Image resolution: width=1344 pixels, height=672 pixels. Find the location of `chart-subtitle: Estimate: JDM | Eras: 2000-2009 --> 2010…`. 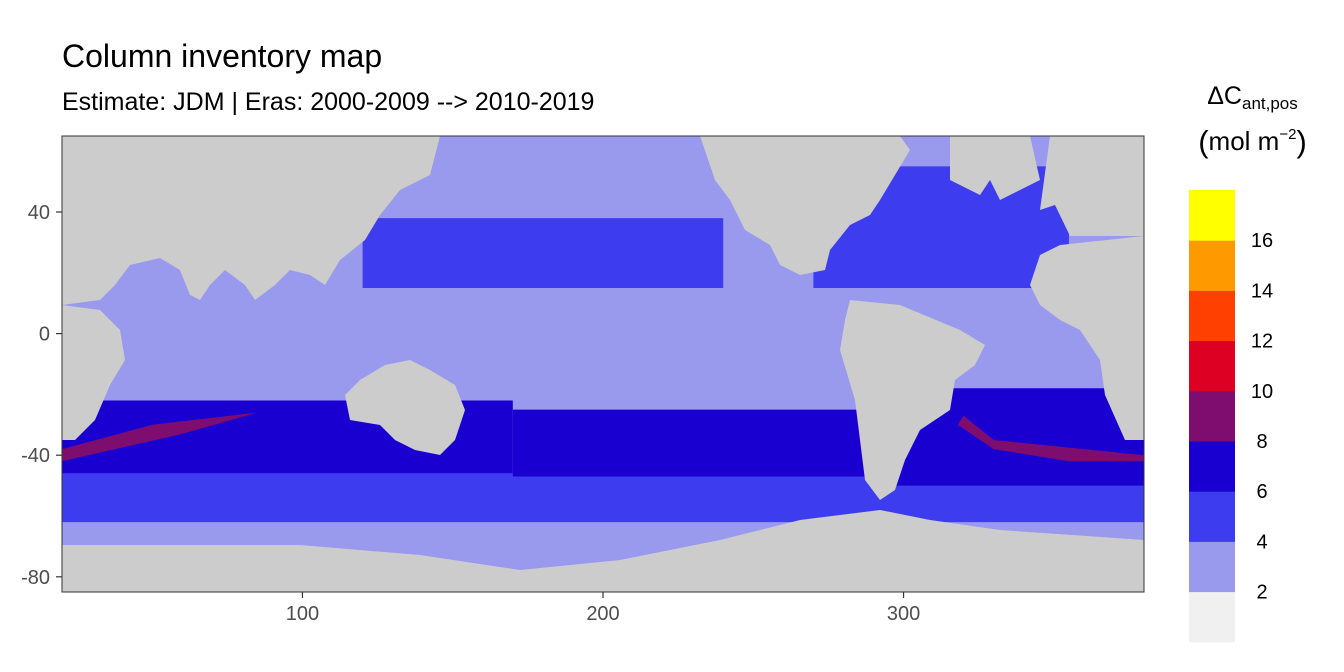

chart-subtitle: Estimate: JDM | Eras: 2000-2009 --> 2010… is located at coordinates (328, 102).